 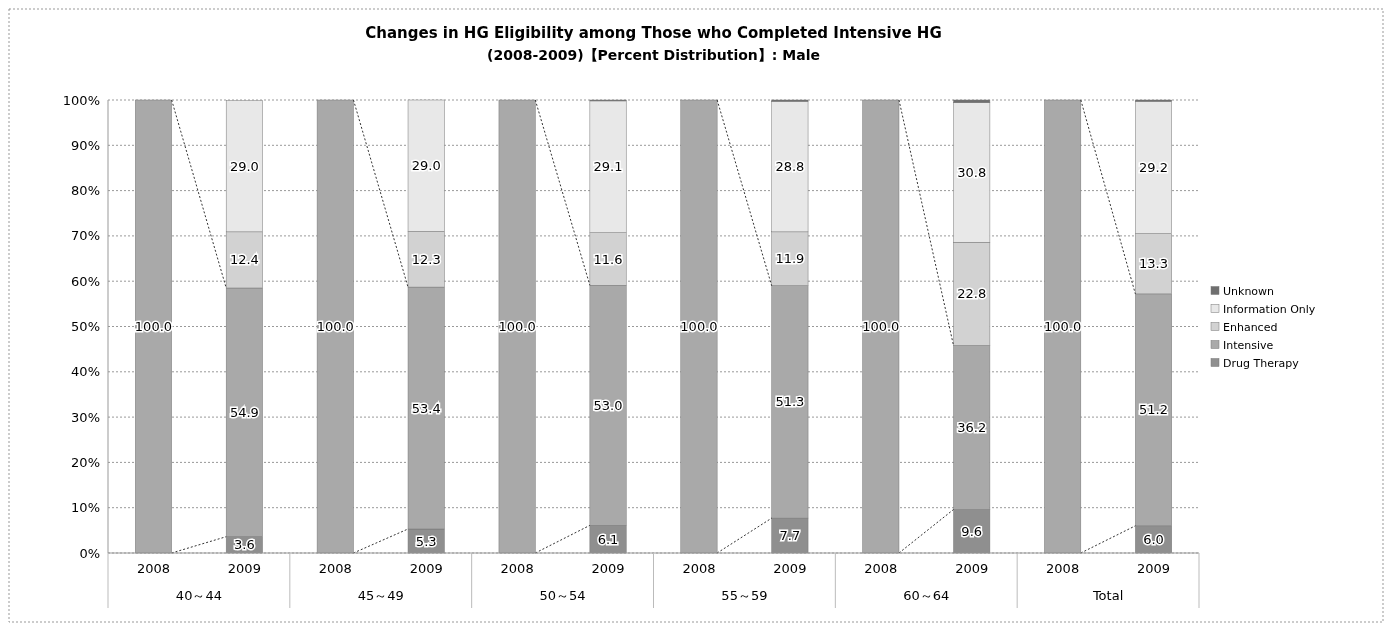 I want to click on data-label: 54.9, so click(x=244, y=412).